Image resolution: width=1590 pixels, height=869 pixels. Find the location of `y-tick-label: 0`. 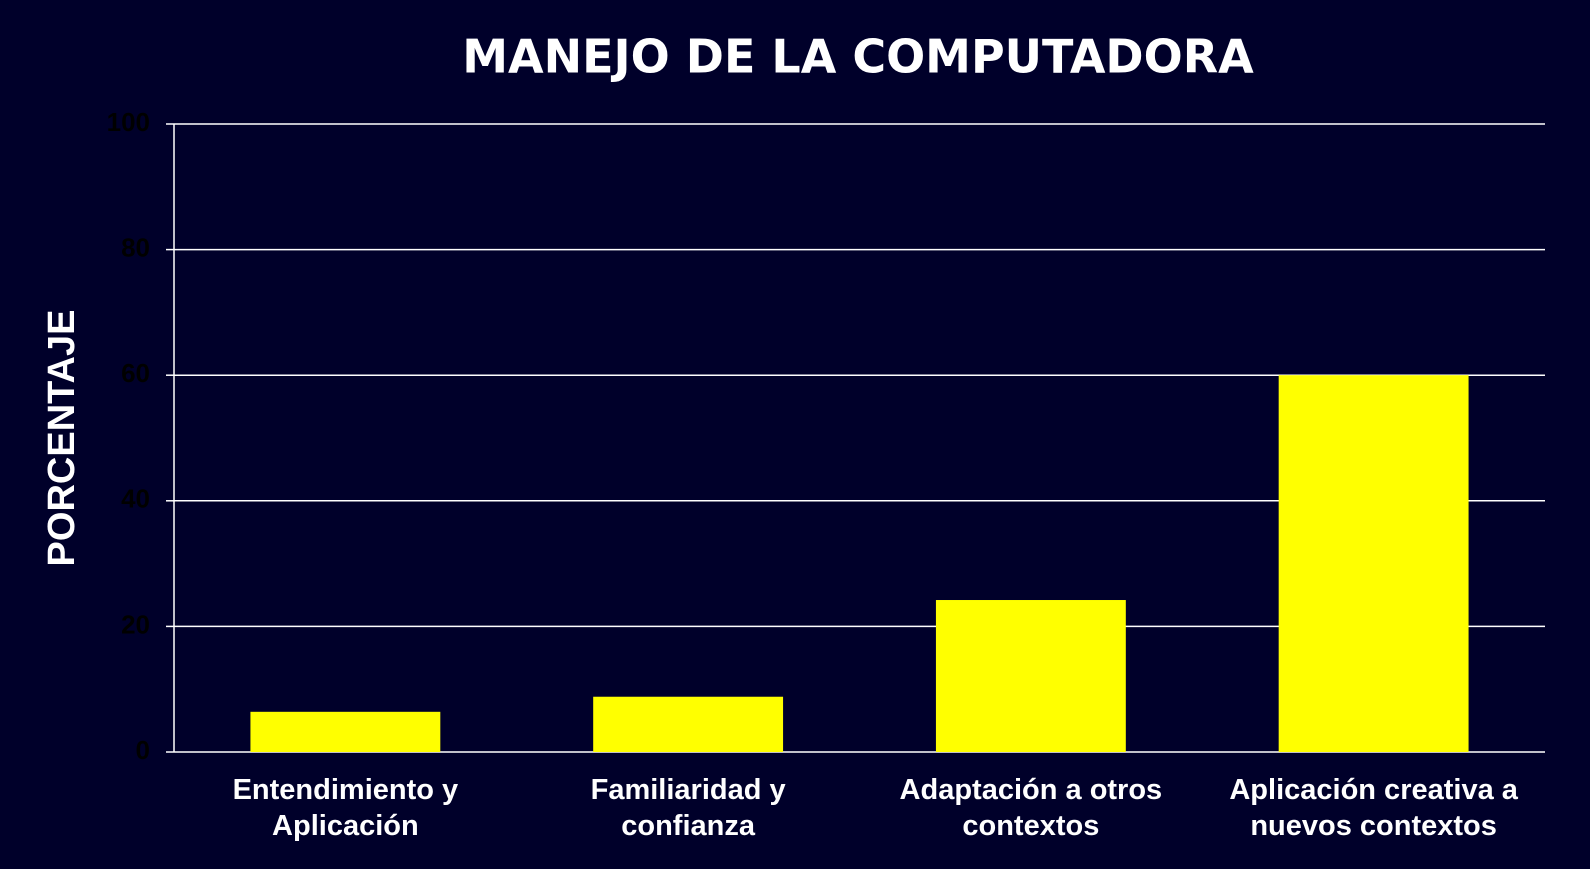

y-tick-label: 0 is located at coordinates (143, 750).